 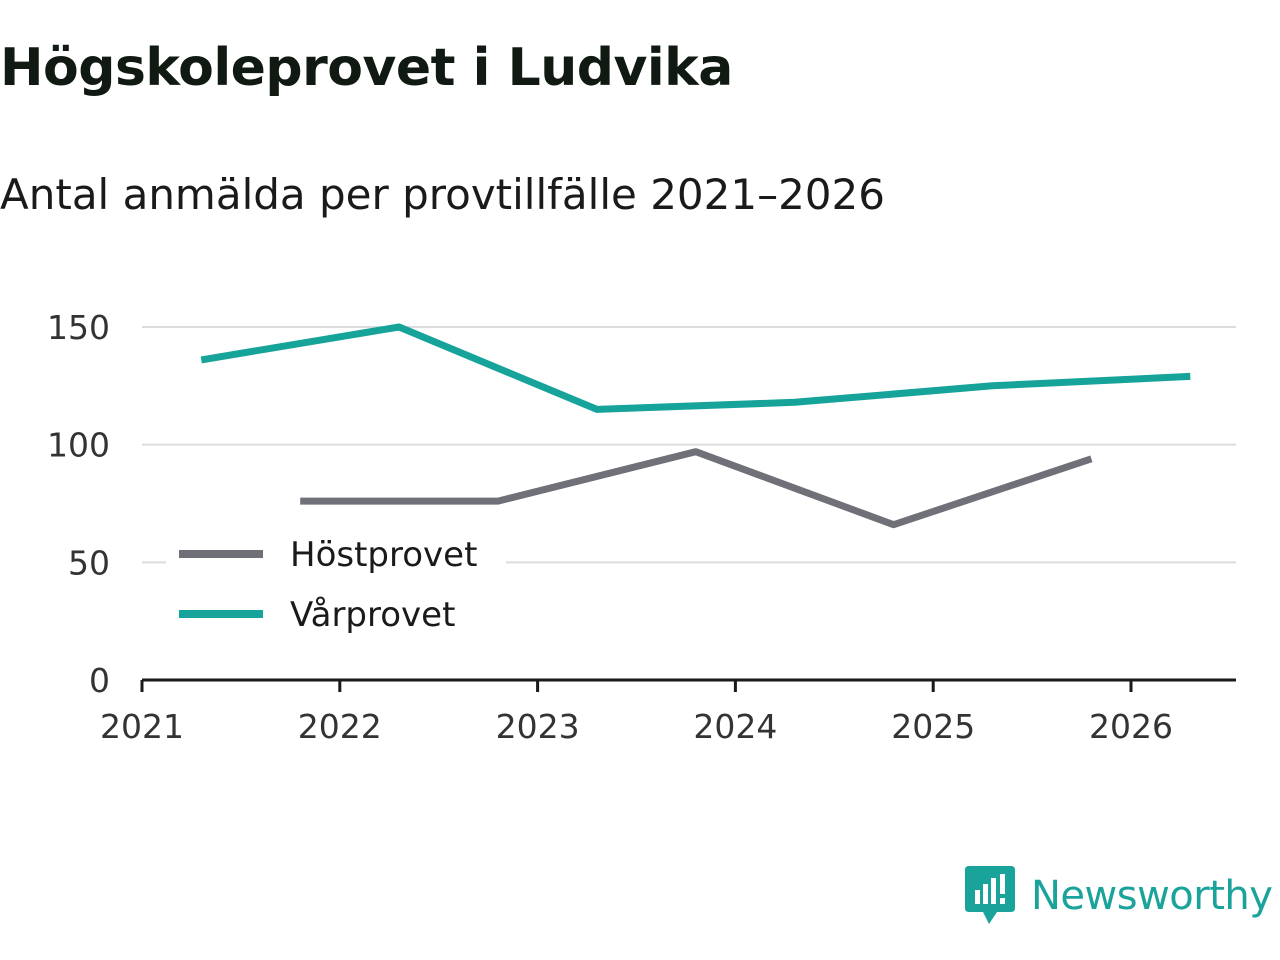 I want to click on legend: Höstprovet Vårprovet, so click(x=336, y=588).